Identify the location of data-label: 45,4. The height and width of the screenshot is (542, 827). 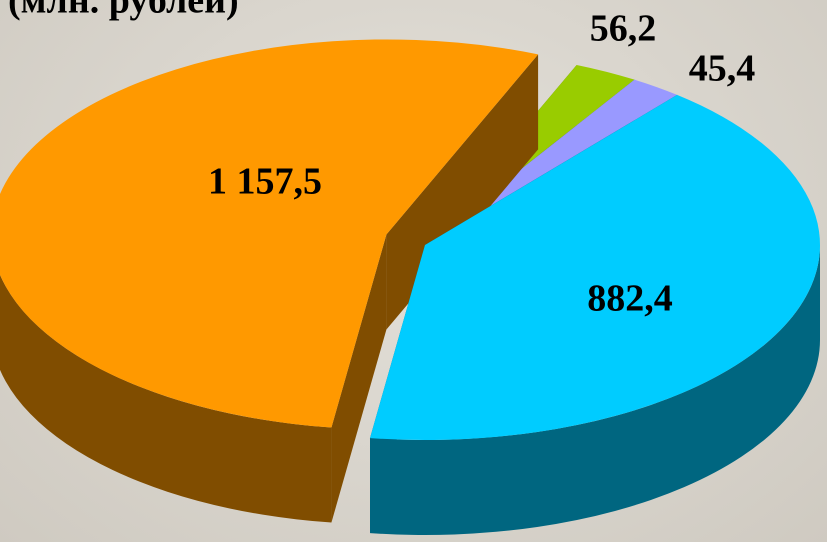
(722, 69).